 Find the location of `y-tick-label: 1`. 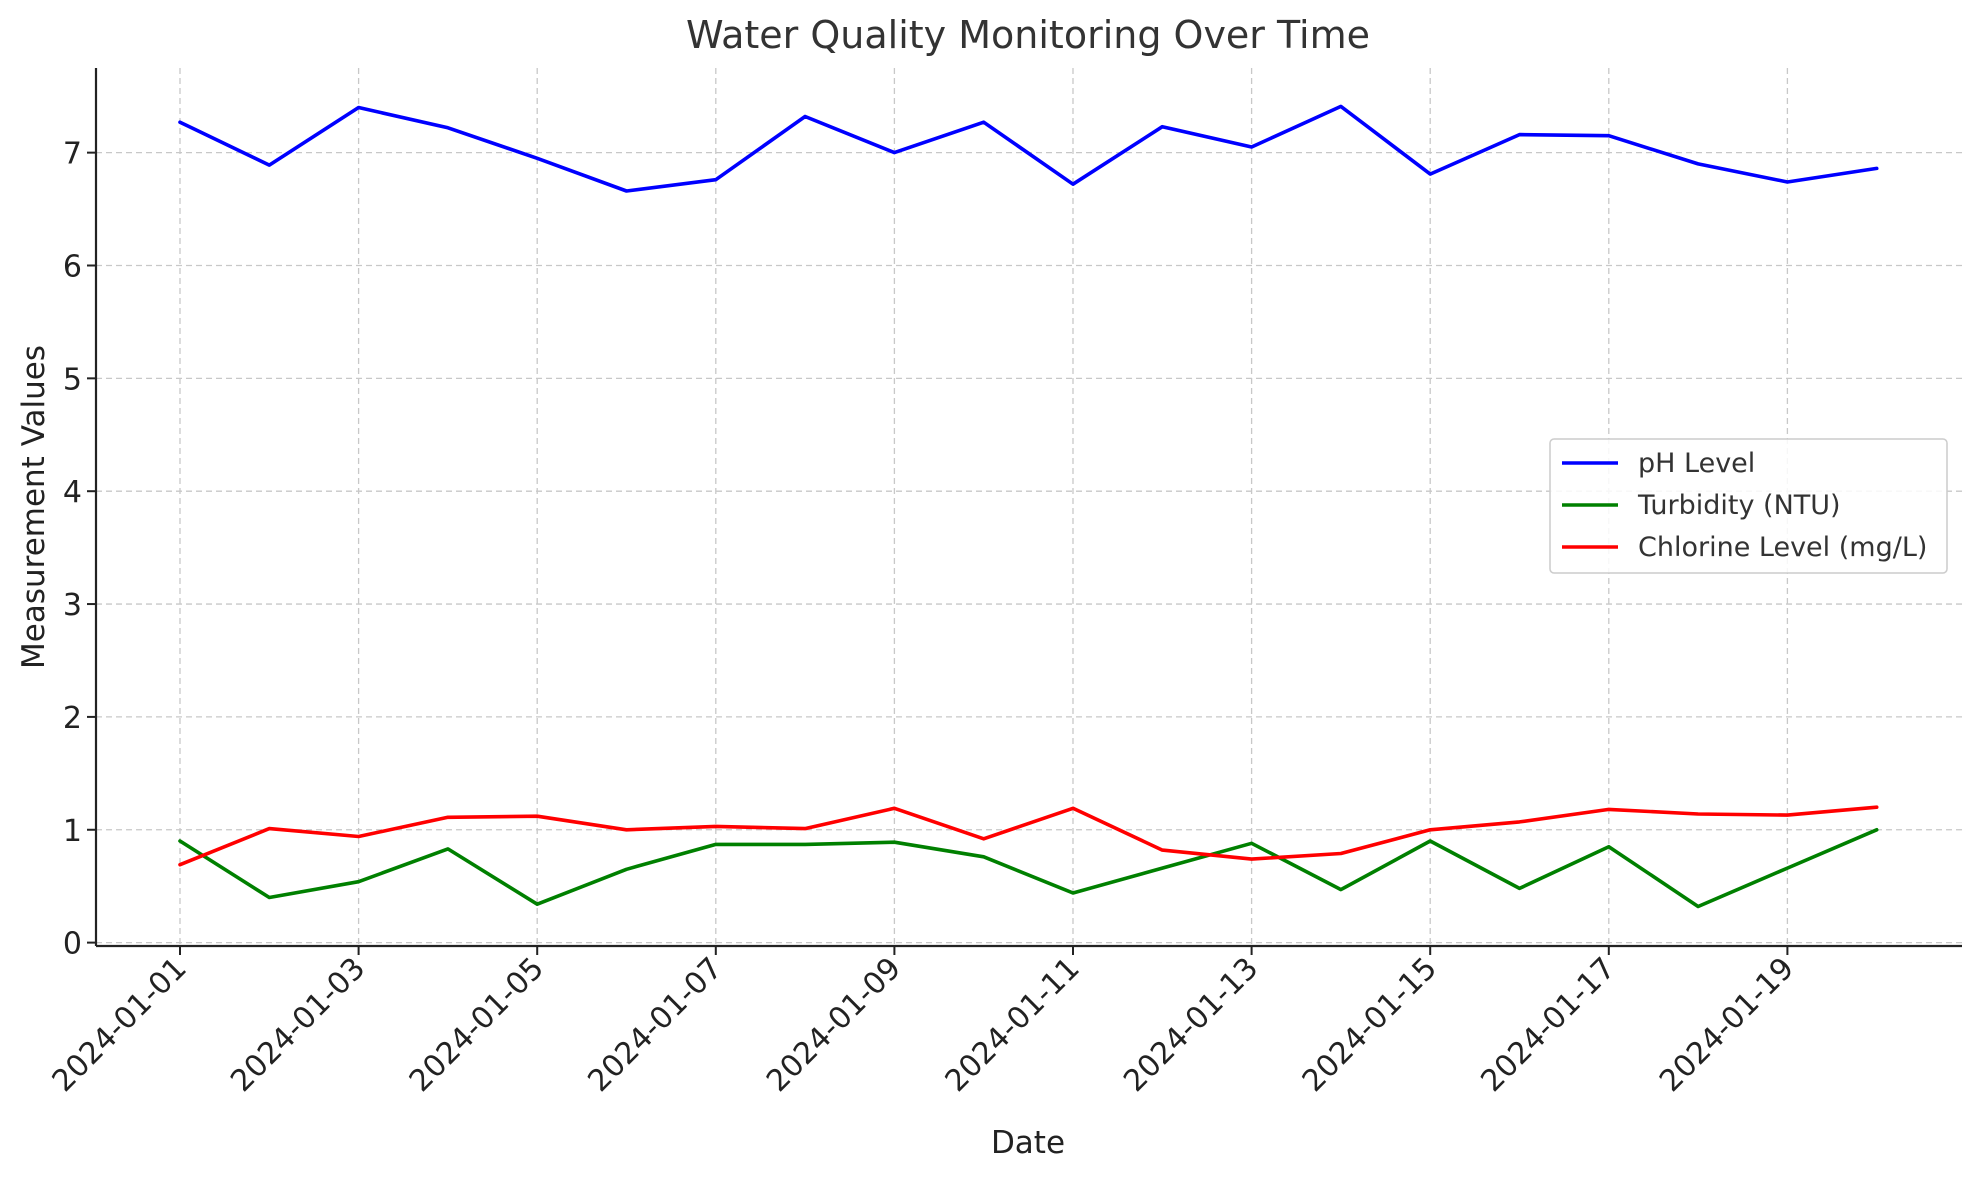

y-tick-label: 1 is located at coordinates (72, 831).